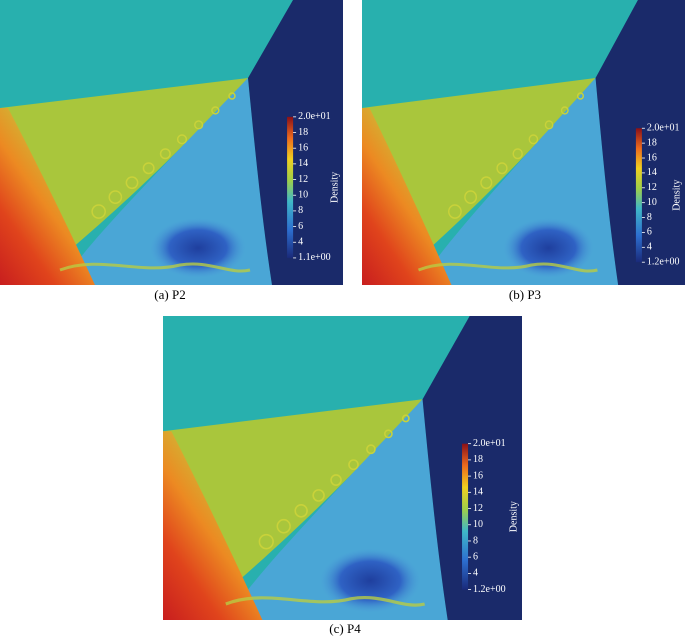 The width and height of the screenshot is (685, 640). What do you see at coordinates (525, 294) in the screenshot?
I see `panel-caption: (b) P3` at bounding box center [525, 294].